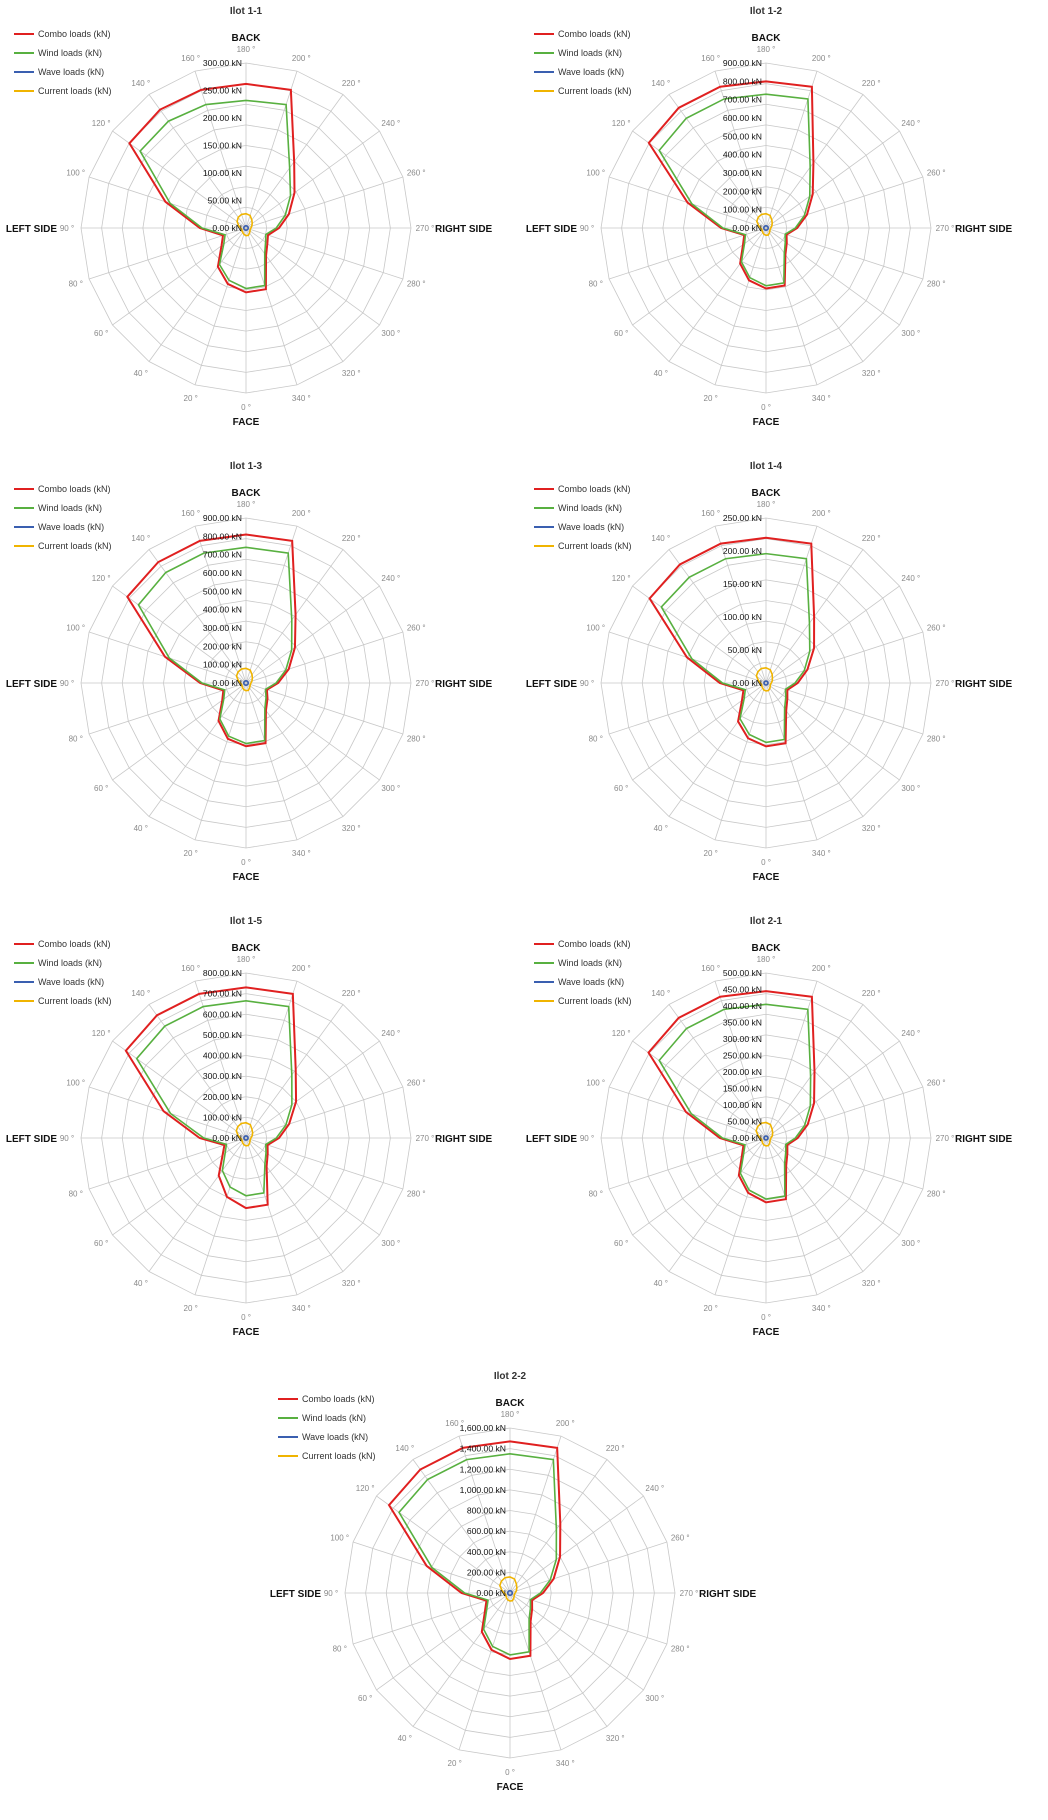 The width and height of the screenshot is (1048, 1820). I want to click on radial-tick-label: 1,600.00 kN, so click(483, 1428).